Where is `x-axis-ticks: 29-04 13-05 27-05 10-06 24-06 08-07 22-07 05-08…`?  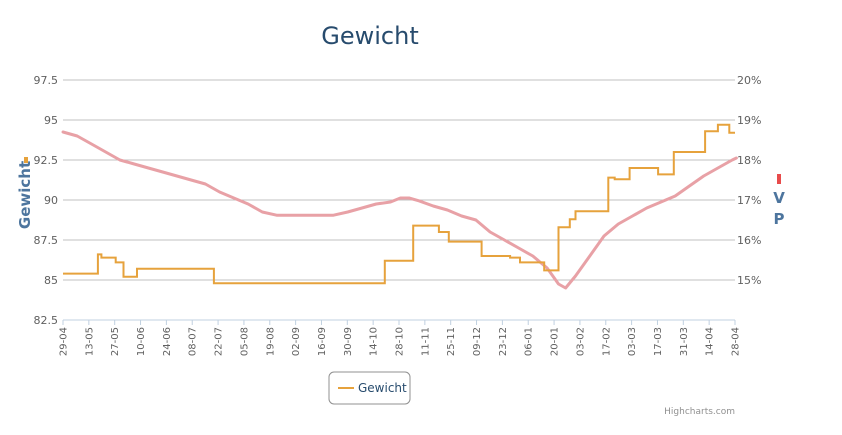
x-axis-ticks: 29-04 13-05 27-05 10-06 24-06 08-07 22-07 05-08… is located at coordinates (400, 338).